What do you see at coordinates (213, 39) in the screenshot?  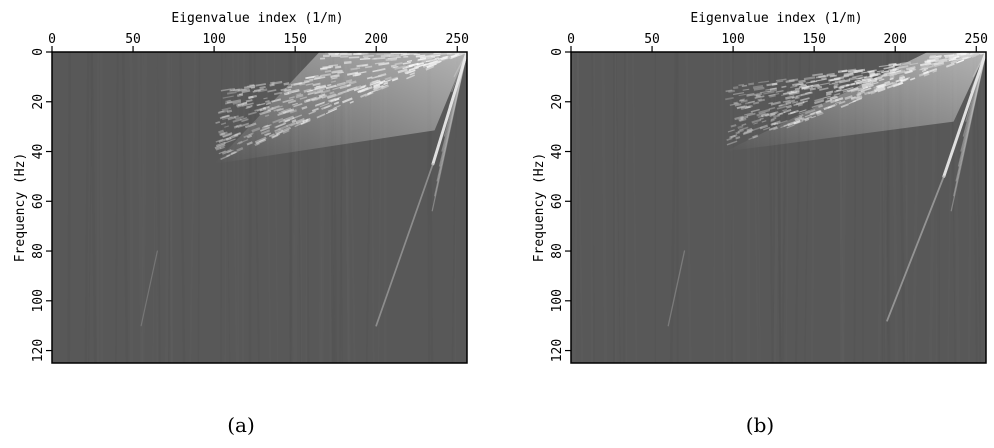 I see `x-tick-label: 100` at bounding box center [213, 39].